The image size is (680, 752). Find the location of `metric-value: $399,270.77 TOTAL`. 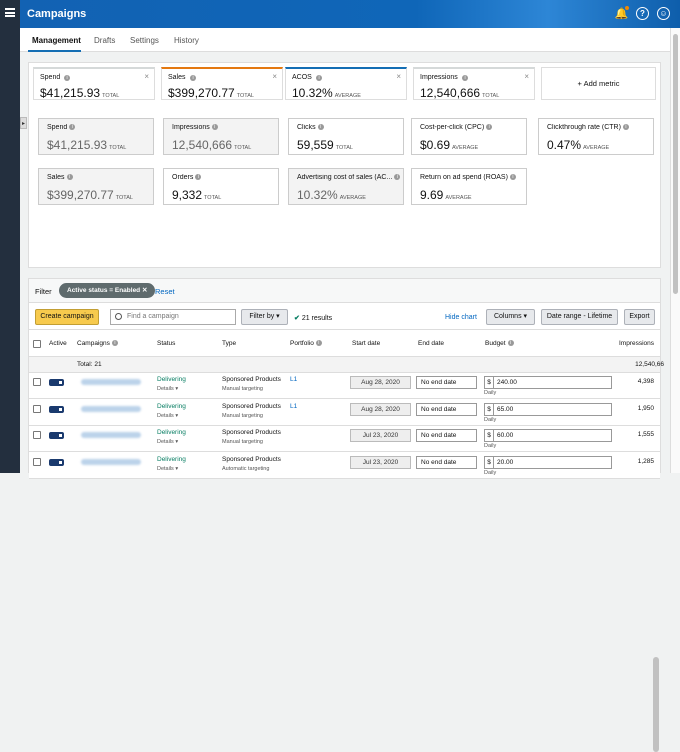

metric-value: $399,270.77 TOTAL is located at coordinates (211, 93).